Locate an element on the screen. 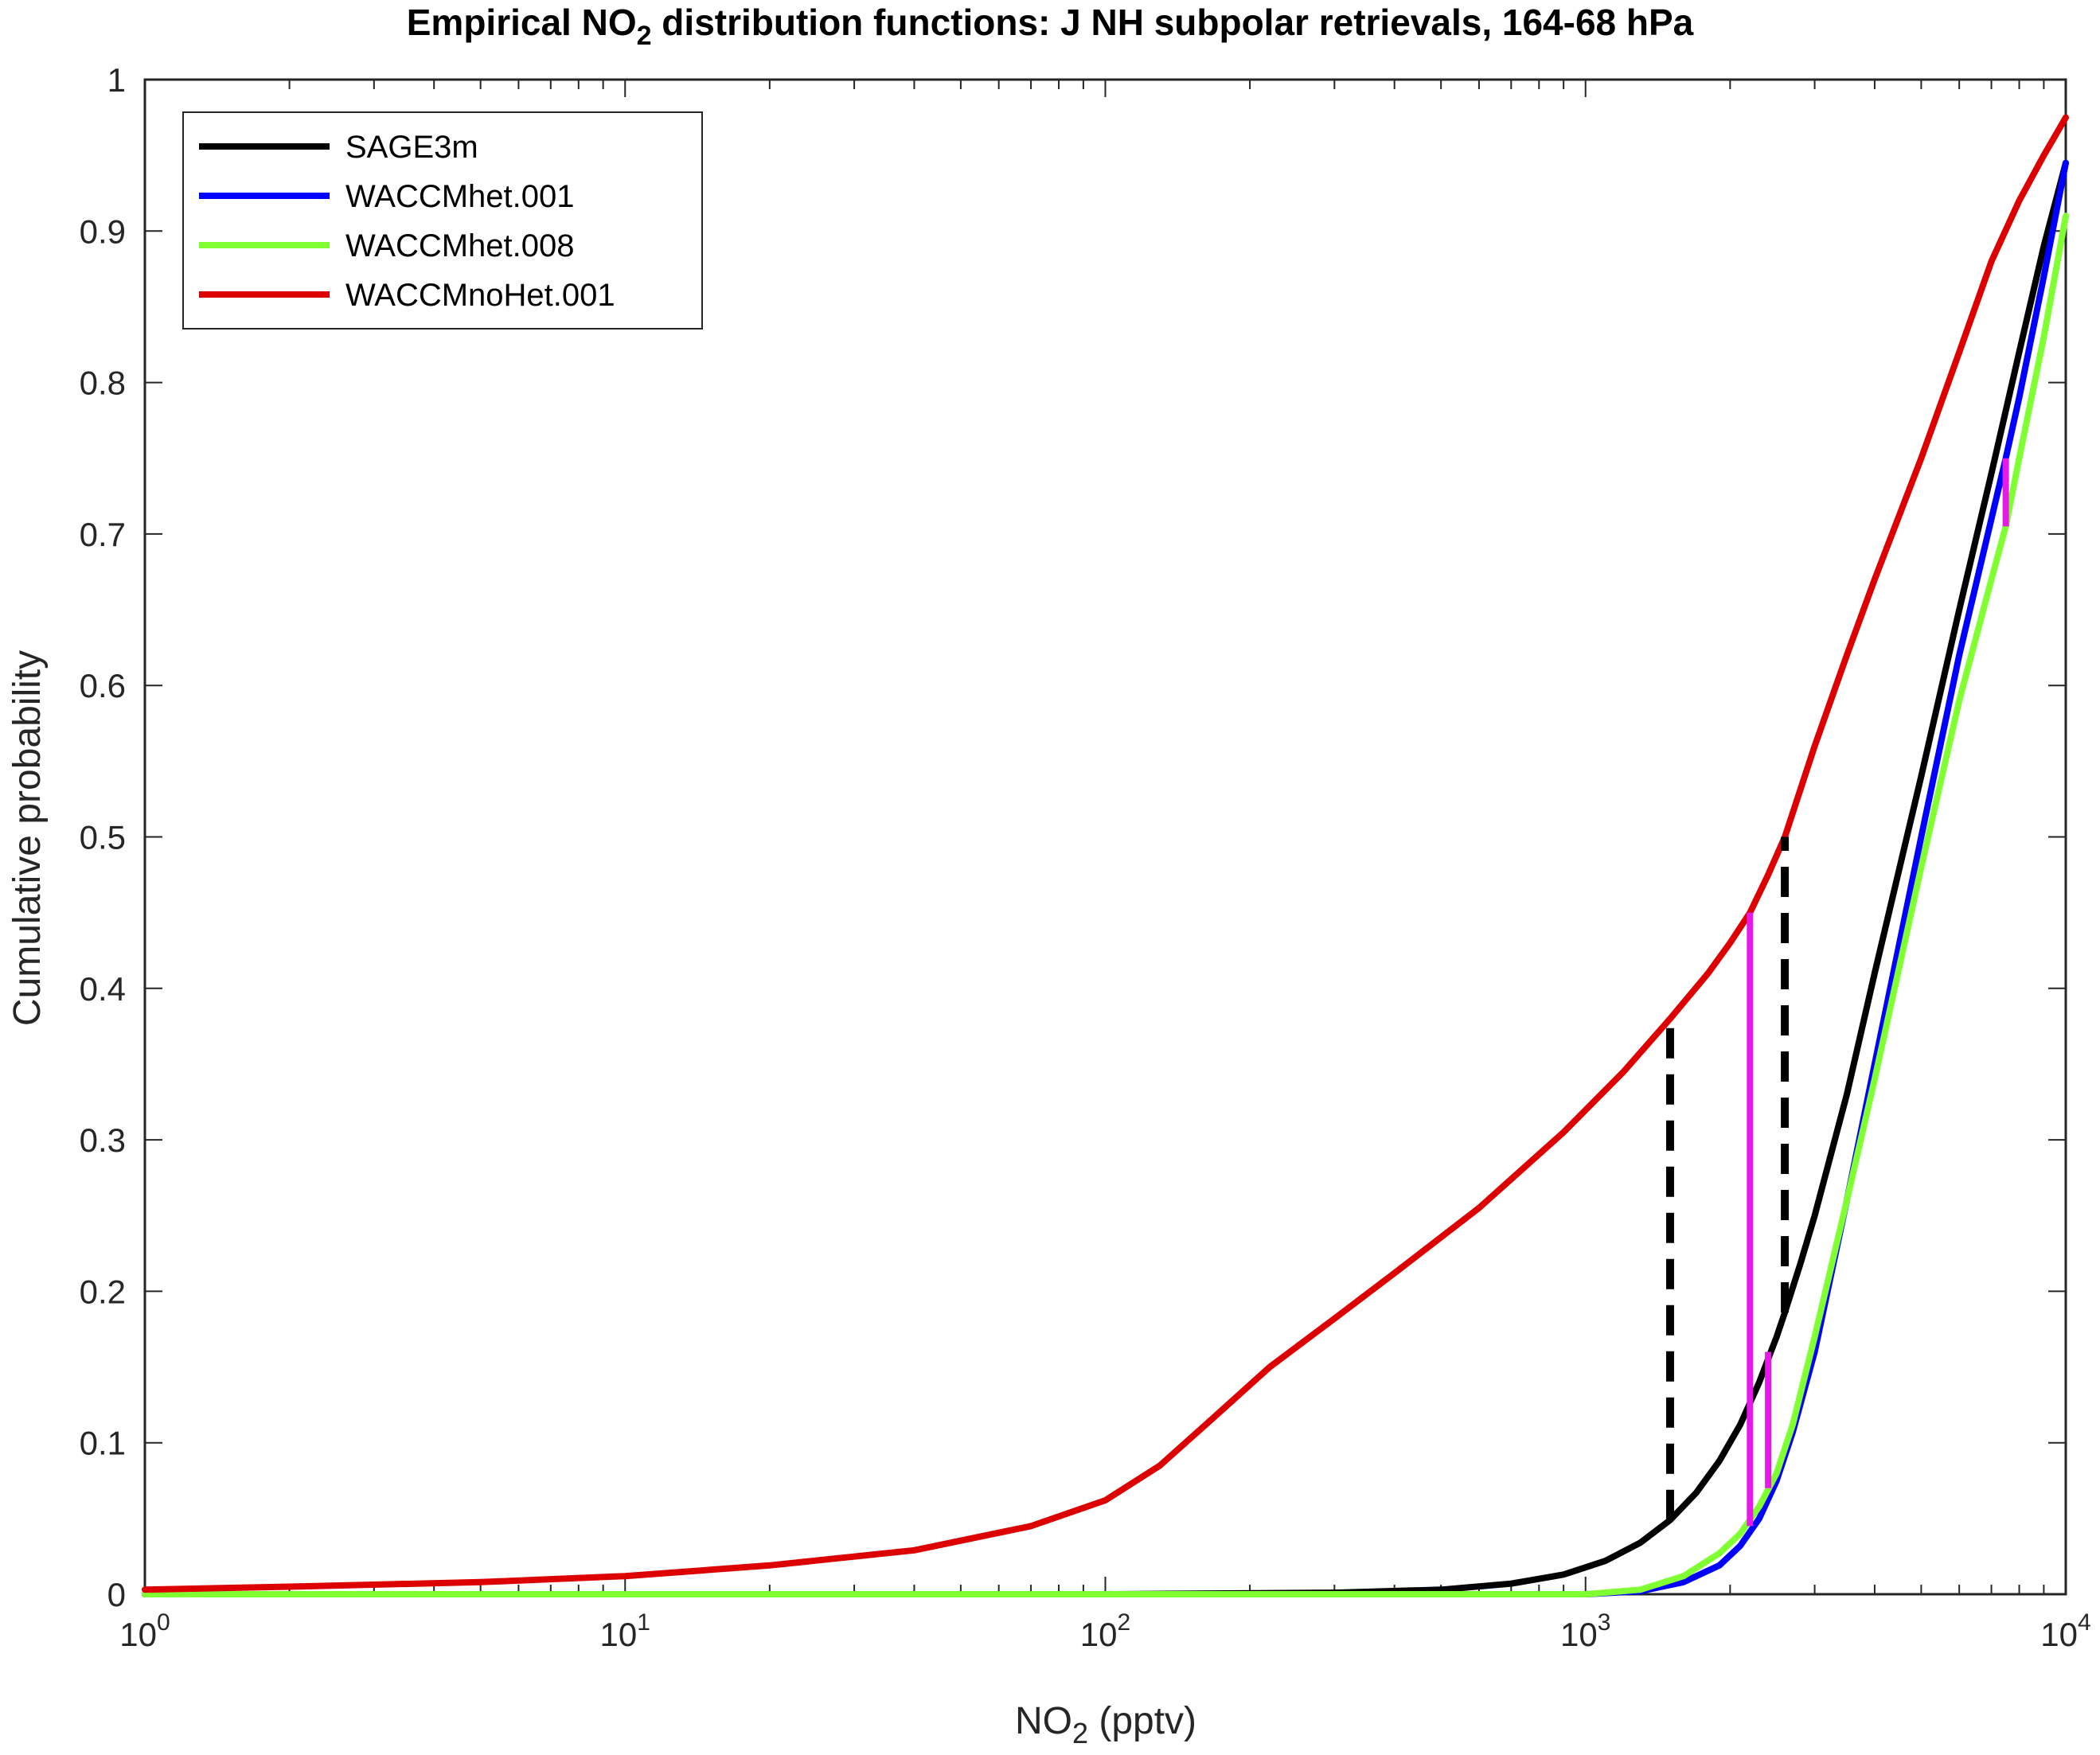 This screenshot has width=2100, height=1755. y-tick-label: 0.6 is located at coordinates (103, 685).